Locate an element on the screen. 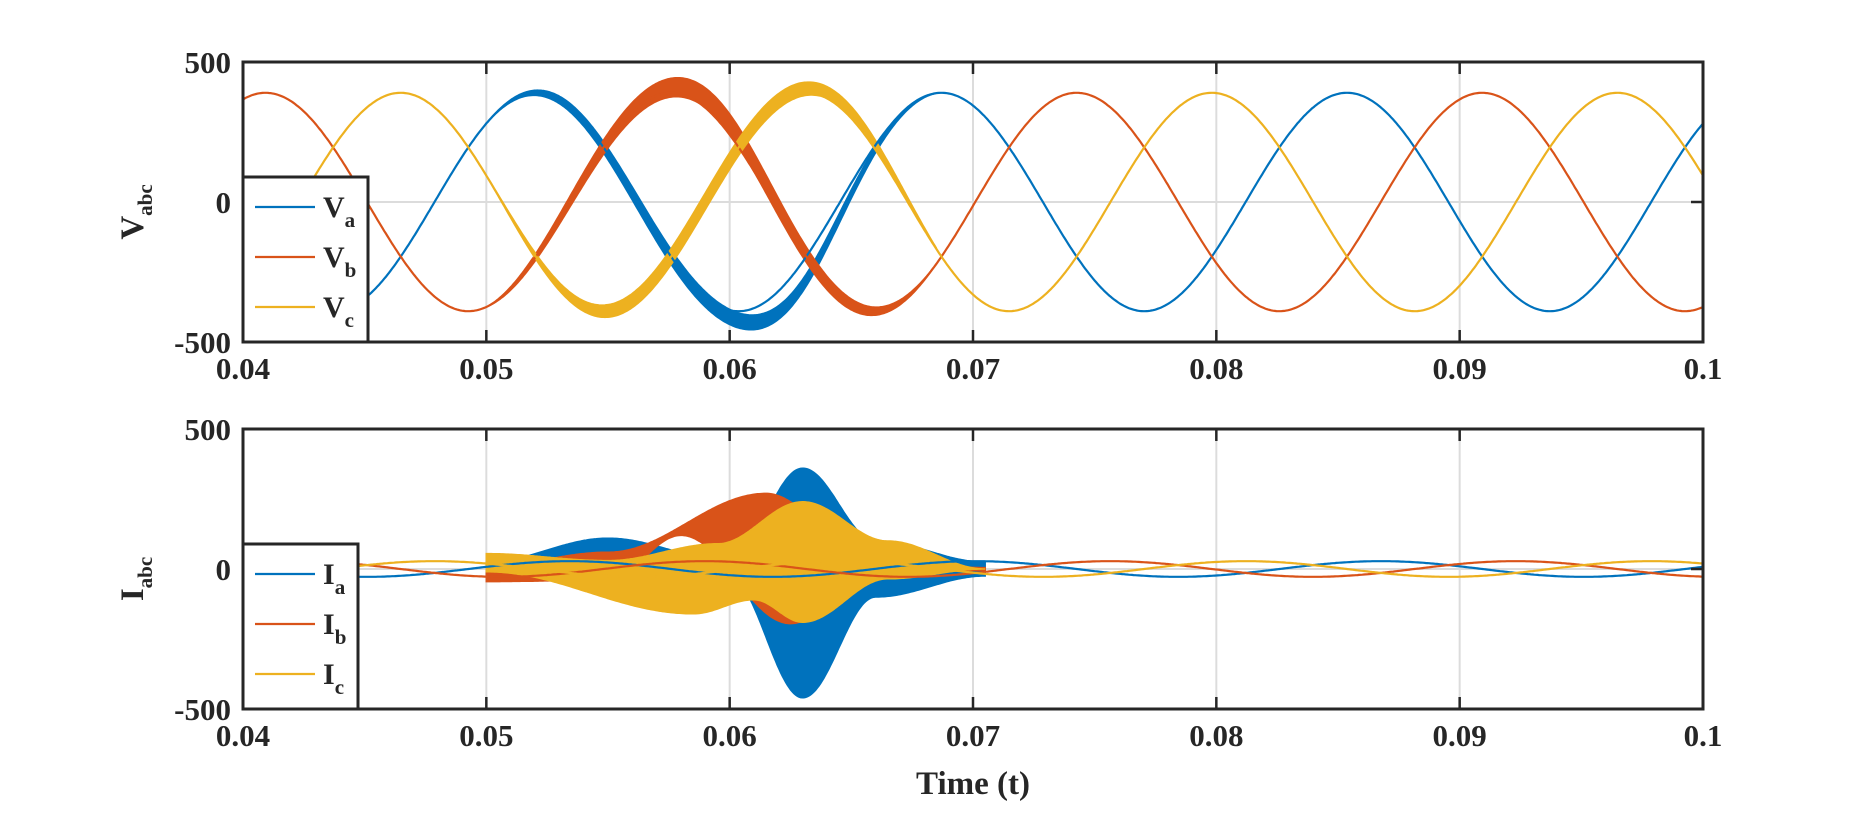 The width and height of the screenshot is (1862, 813). series-ic-line is located at coordinates (973, 569).